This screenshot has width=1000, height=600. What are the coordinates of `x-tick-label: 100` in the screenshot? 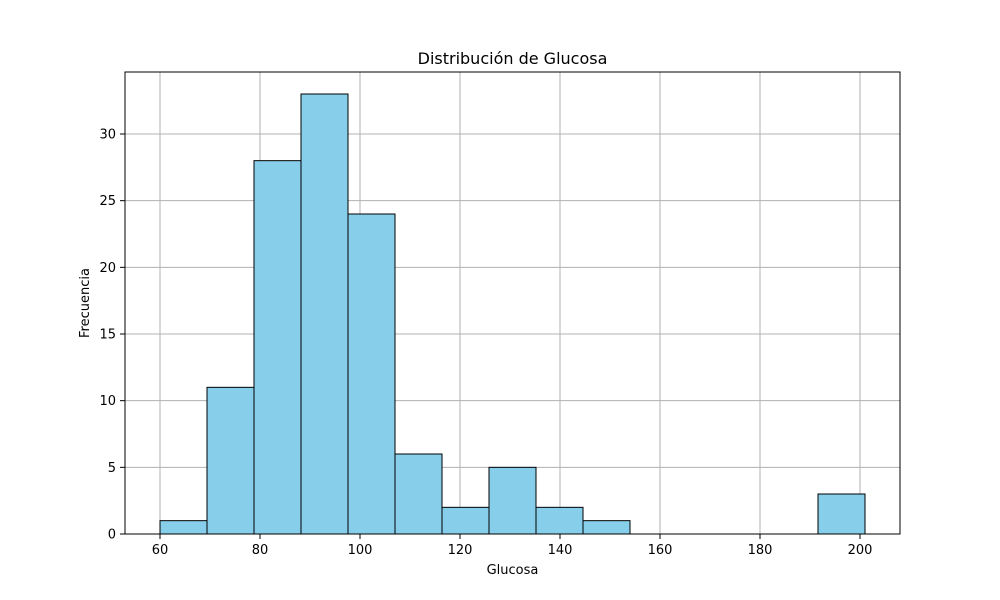 It's located at (360, 550).